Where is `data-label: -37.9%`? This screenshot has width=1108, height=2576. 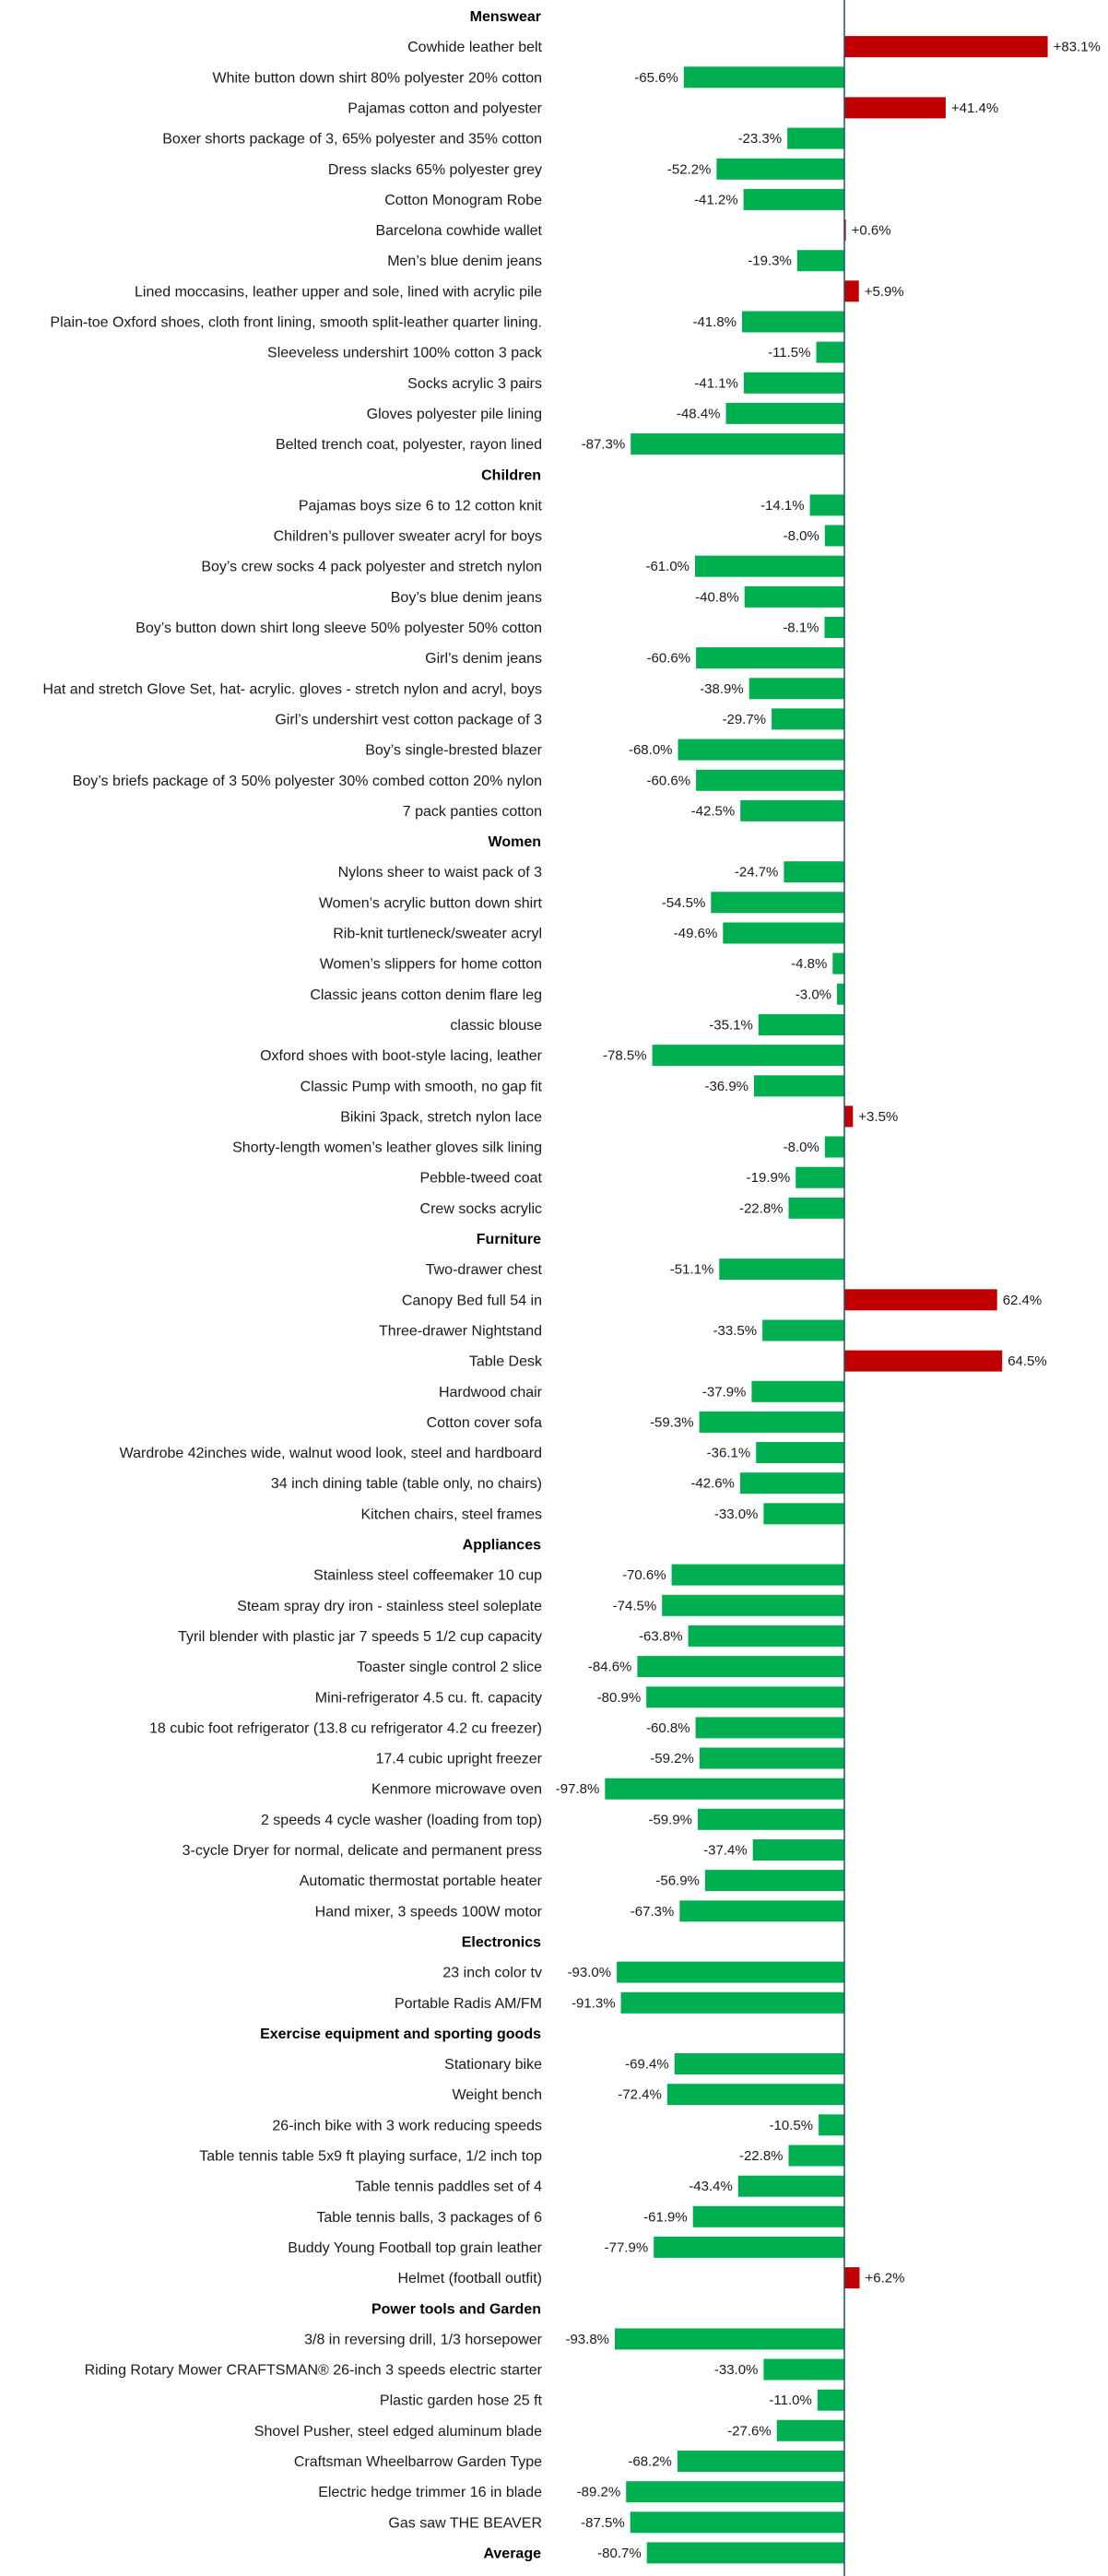
data-label: -37.9% is located at coordinates (724, 1392).